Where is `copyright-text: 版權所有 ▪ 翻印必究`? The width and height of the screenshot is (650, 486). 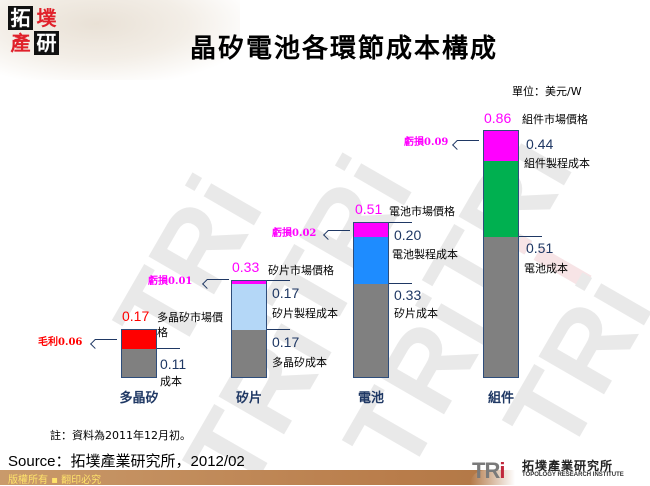 copyright-text: 版權所有 ▪ 翻印必究 is located at coordinates (55, 480).